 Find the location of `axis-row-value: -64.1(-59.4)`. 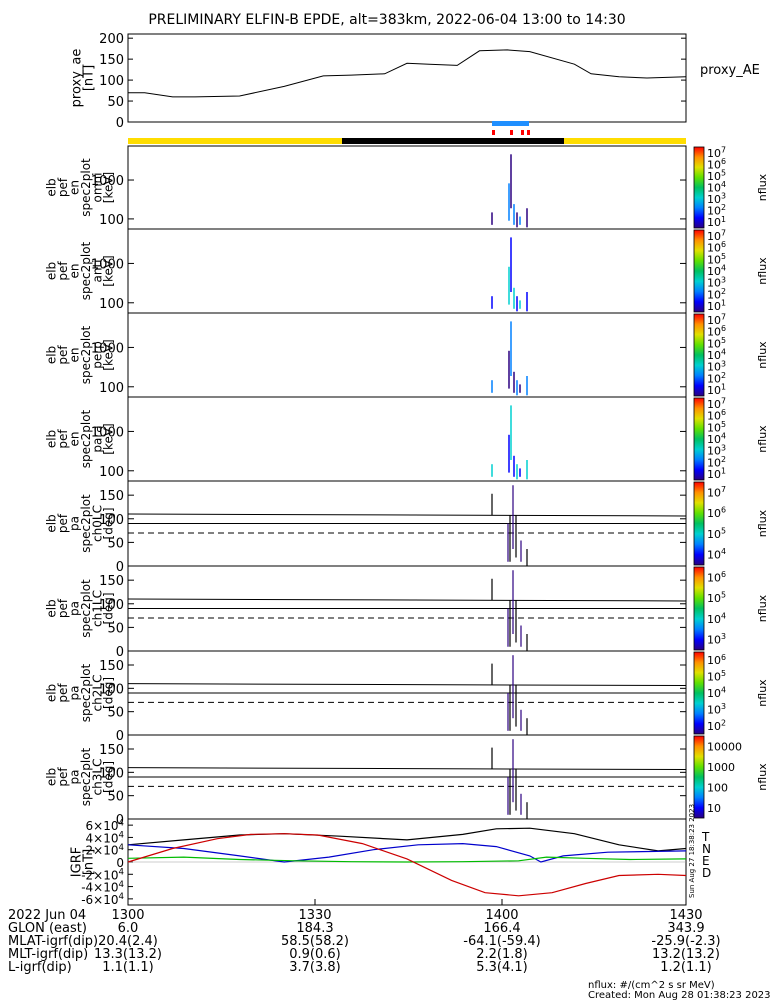

axis-row-value: -64.1(-59.4) is located at coordinates (501, 941).